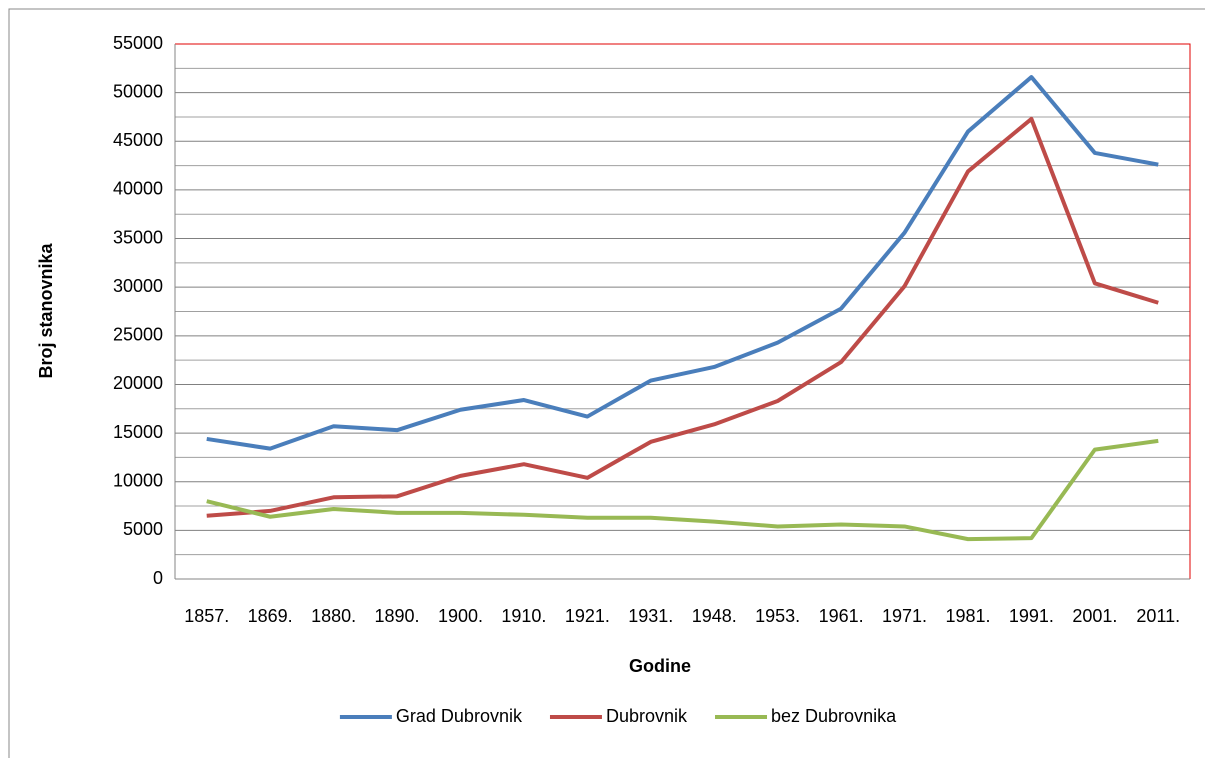 The height and width of the screenshot is (758, 1205). Describe the element at coordinates (682, 490) in the screenshot. I see `line-series` at that location.